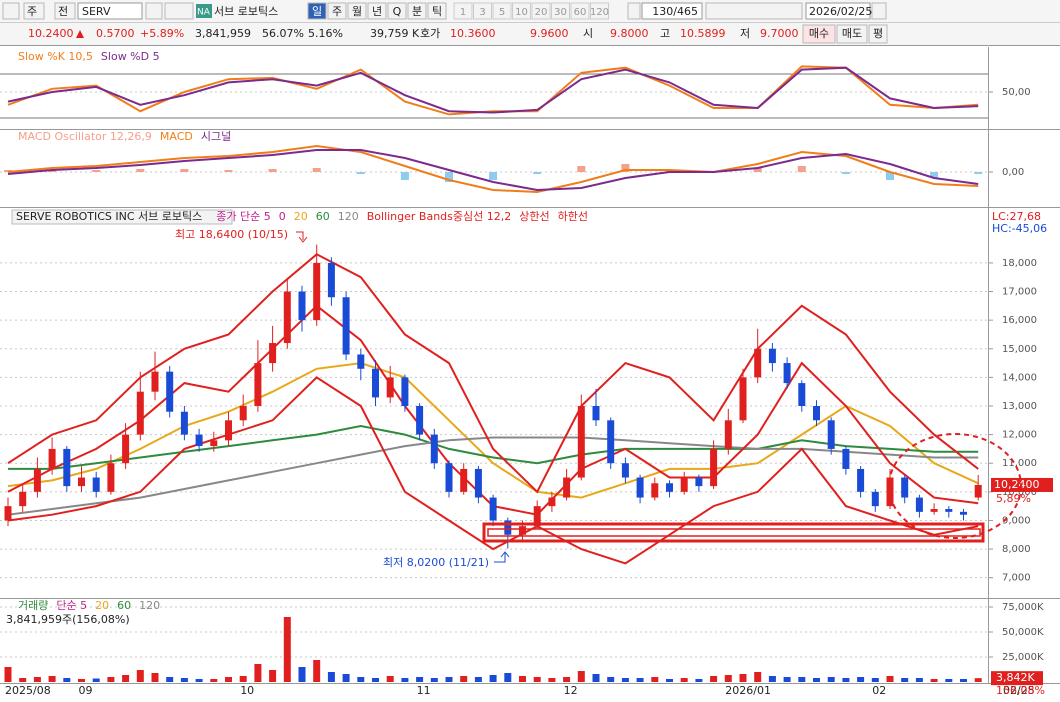 The image size is (1060, 702). Describe the element at coordinates (11, 11) in the screenshot. I see `menu-icon` at that location.